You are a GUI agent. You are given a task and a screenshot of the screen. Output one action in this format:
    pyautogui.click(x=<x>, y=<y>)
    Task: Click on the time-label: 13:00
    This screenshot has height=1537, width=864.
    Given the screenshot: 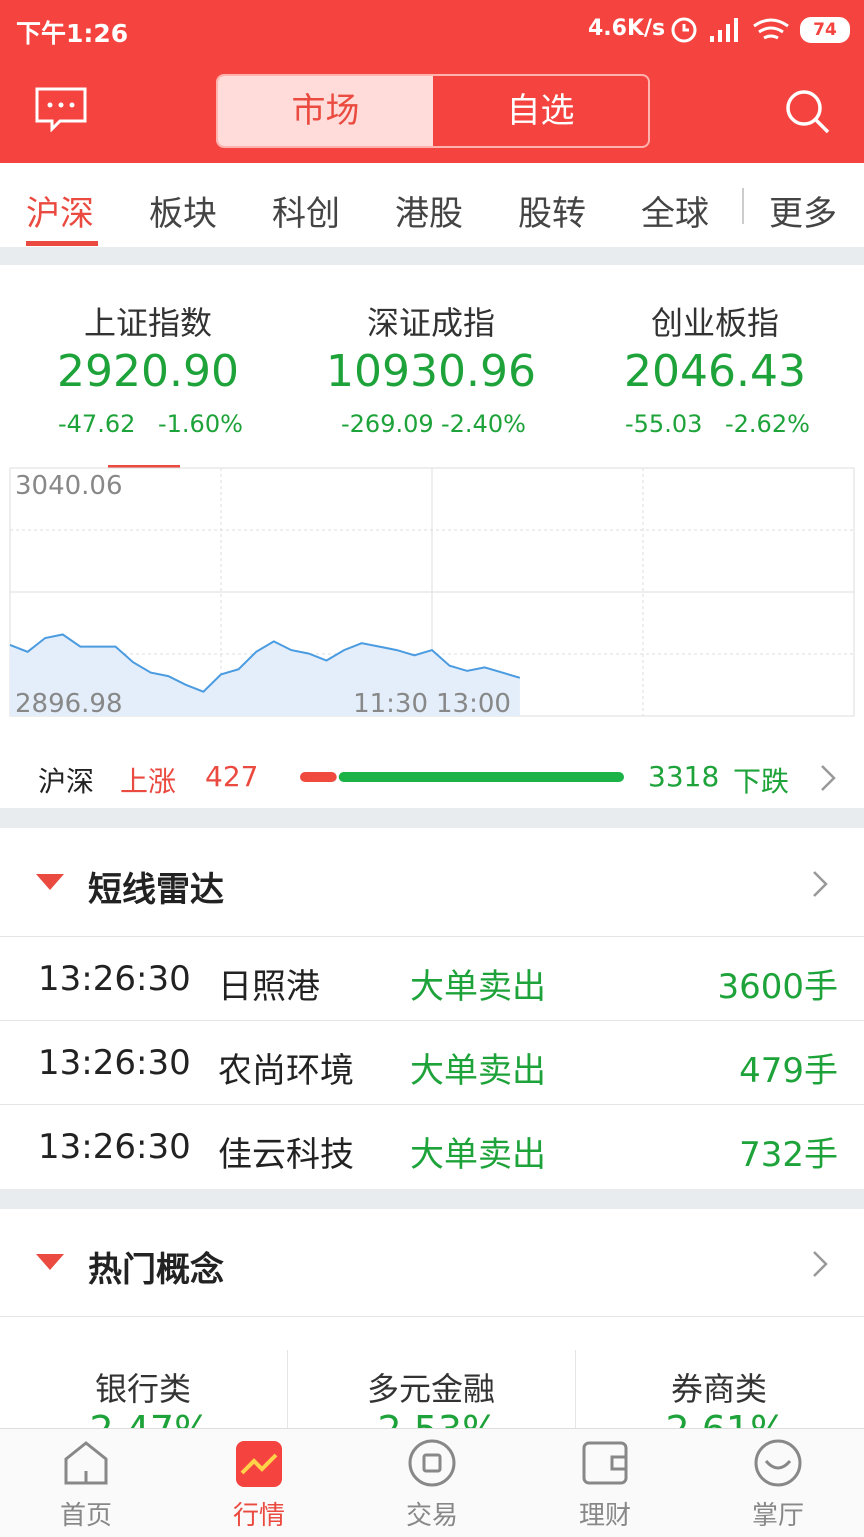 What is the action you would take?
    pyautogui.click(x=473, y=704)
    